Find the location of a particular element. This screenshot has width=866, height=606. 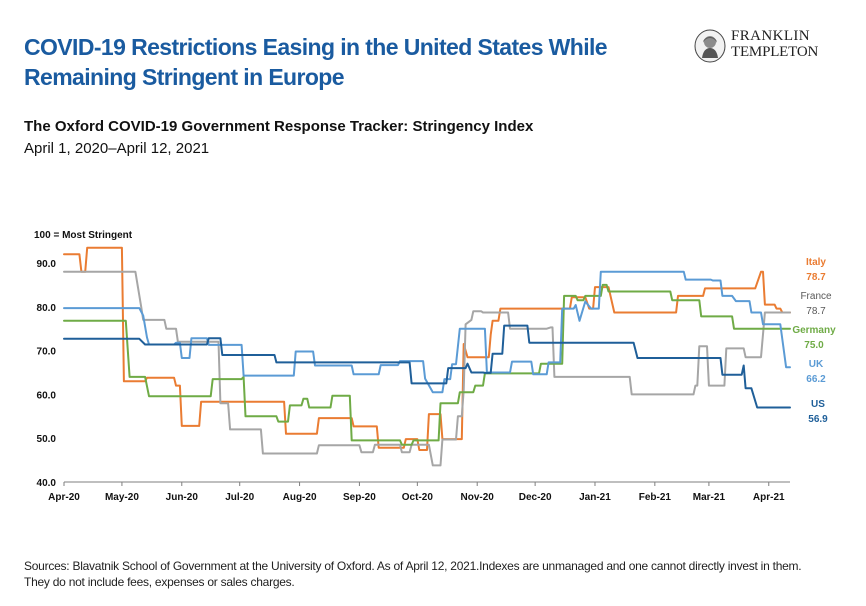

benjamin-franklin-portrait-icon is located at coordinates (710, 46).